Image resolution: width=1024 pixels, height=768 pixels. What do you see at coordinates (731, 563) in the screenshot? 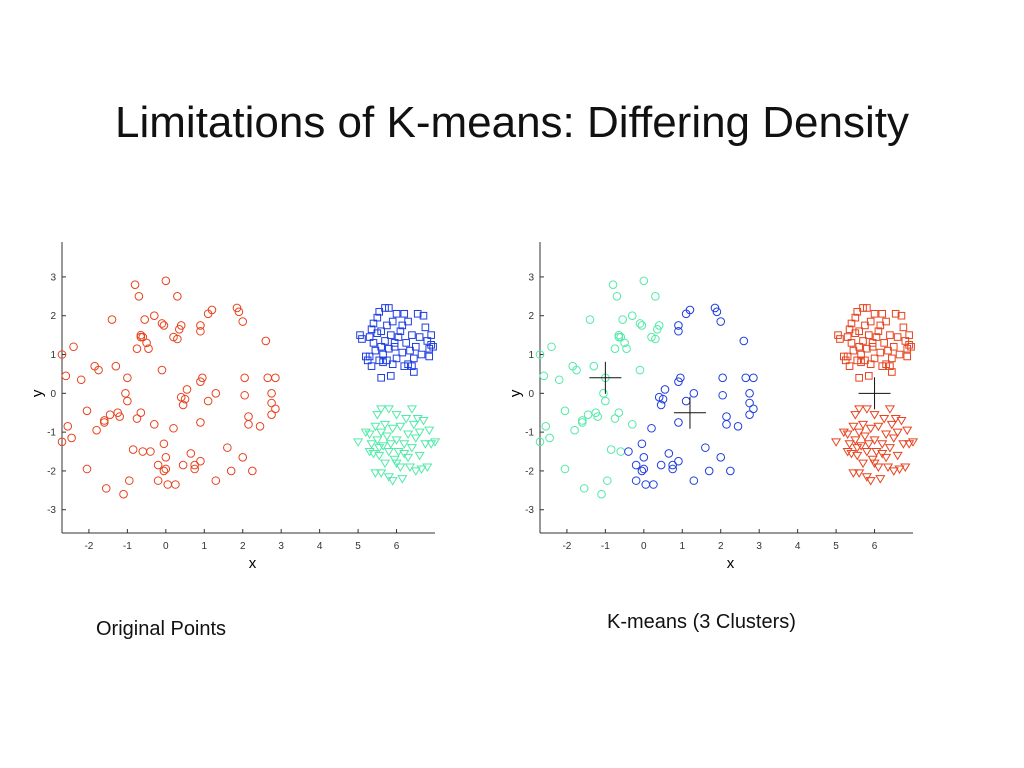
I see `x-axis-label: x` at bounding box center [731, 563].